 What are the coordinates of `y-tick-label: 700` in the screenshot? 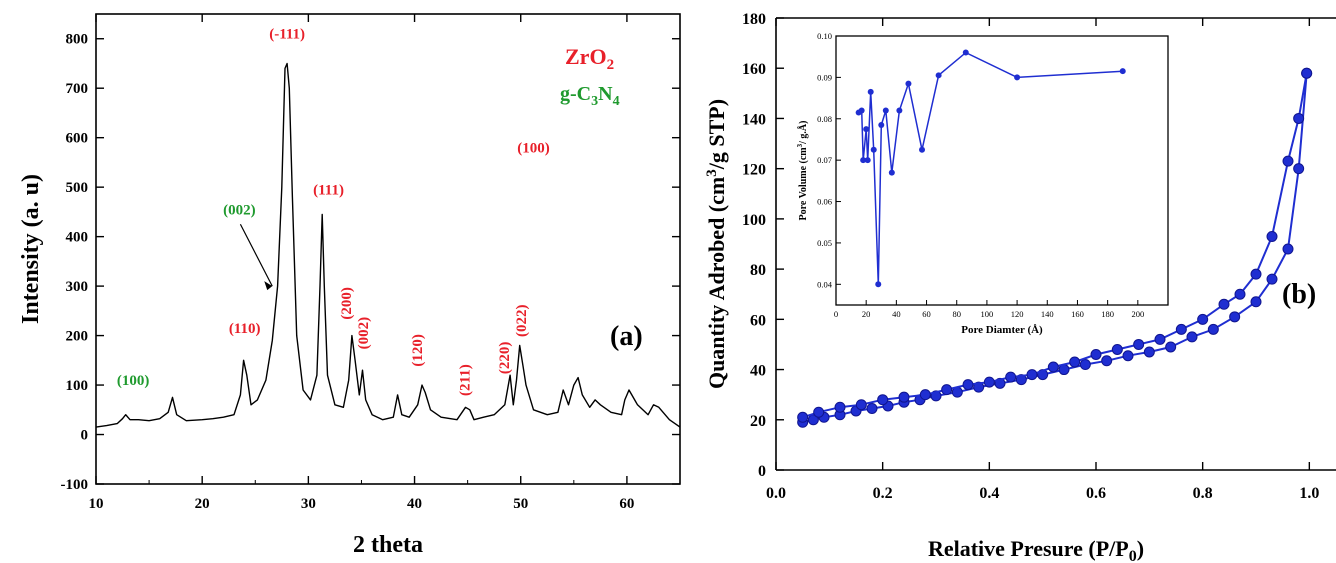 It's located at (77, 89).